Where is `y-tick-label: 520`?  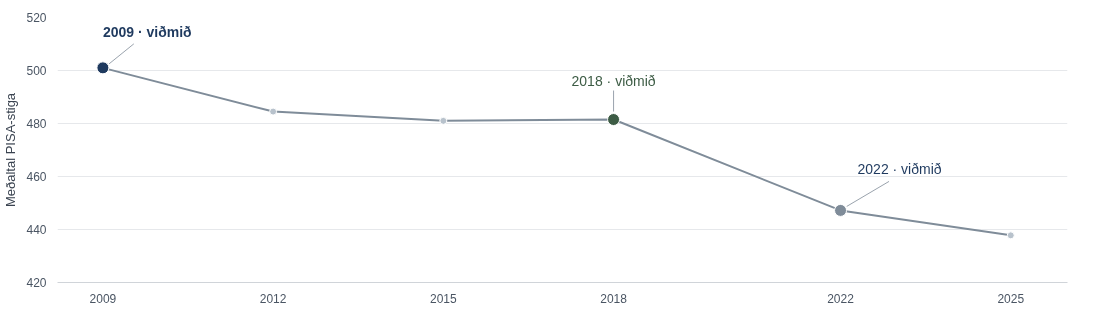
y-tick-label: 520 is located at coordinates (36, 18).